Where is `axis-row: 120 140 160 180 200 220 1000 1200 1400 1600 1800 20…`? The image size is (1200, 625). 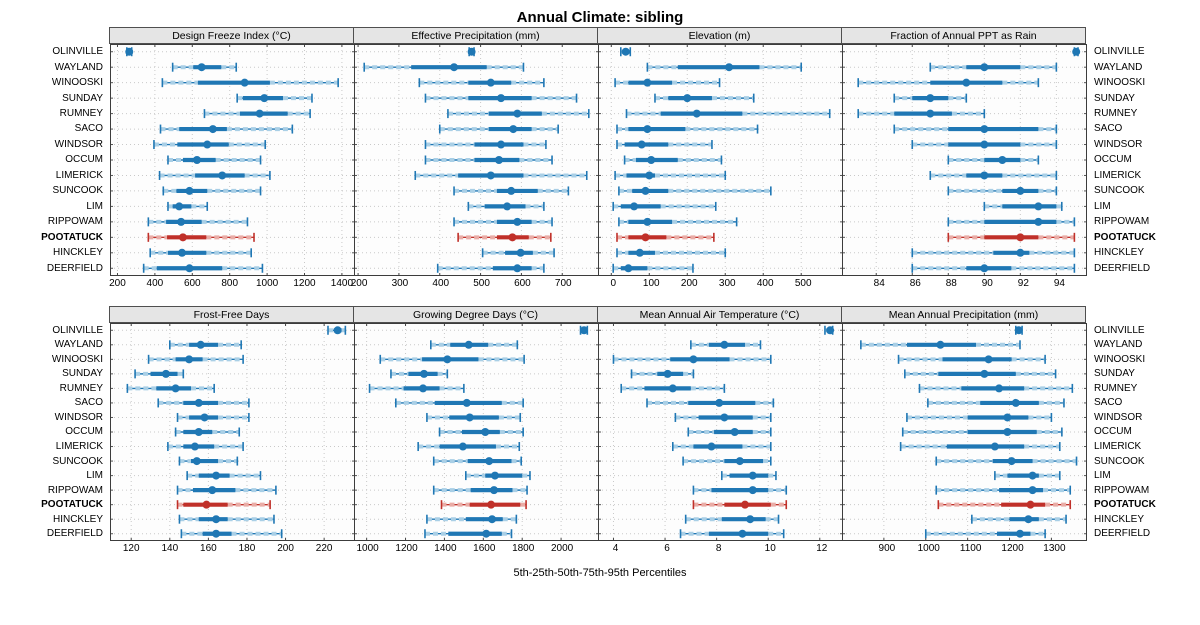
axis-row: 120 140 160 180 200 220 1000 1200 1400 1600 1800 20… is located at coordinates (600, 549).